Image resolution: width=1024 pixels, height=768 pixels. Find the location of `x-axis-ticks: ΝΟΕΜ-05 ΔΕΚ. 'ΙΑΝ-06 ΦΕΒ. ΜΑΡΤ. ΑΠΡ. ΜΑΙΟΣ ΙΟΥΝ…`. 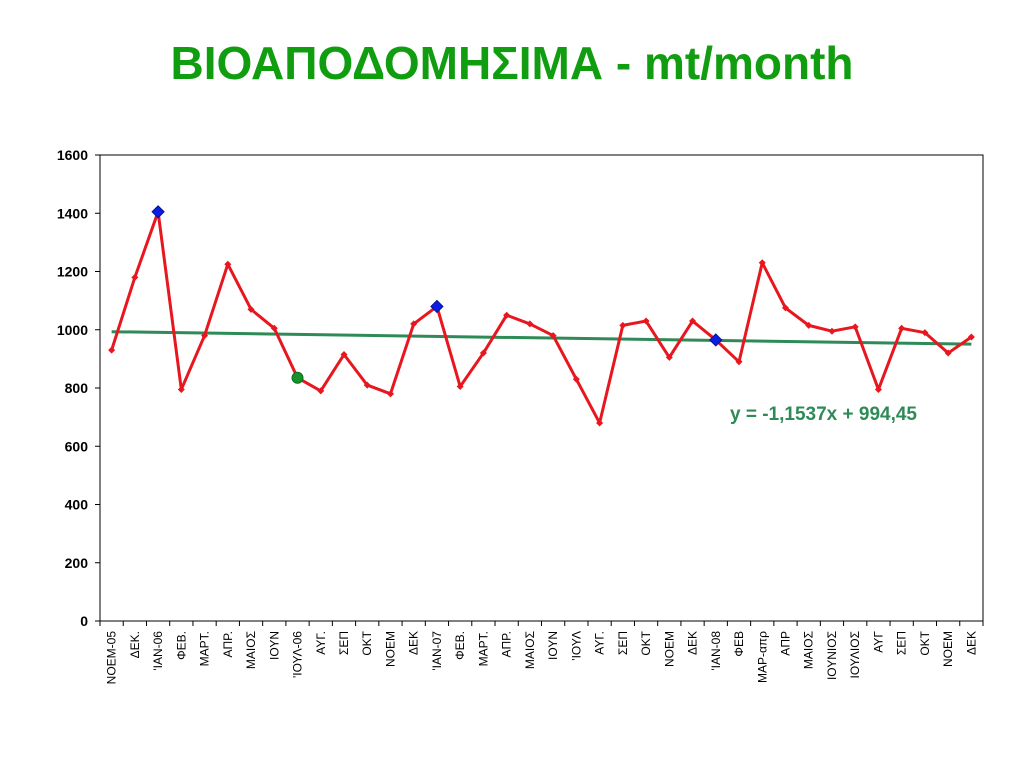

x-axis-ticks: ΝΟΕΜ-05 ΔΕΚ. 'ΙΑΝ-06 ΦΕΒ. ΜΑΡΤ. ΑΠΡ. ΜΑΙΟΣ ΙΟΥΝ… is located at coordinates (541, 653).